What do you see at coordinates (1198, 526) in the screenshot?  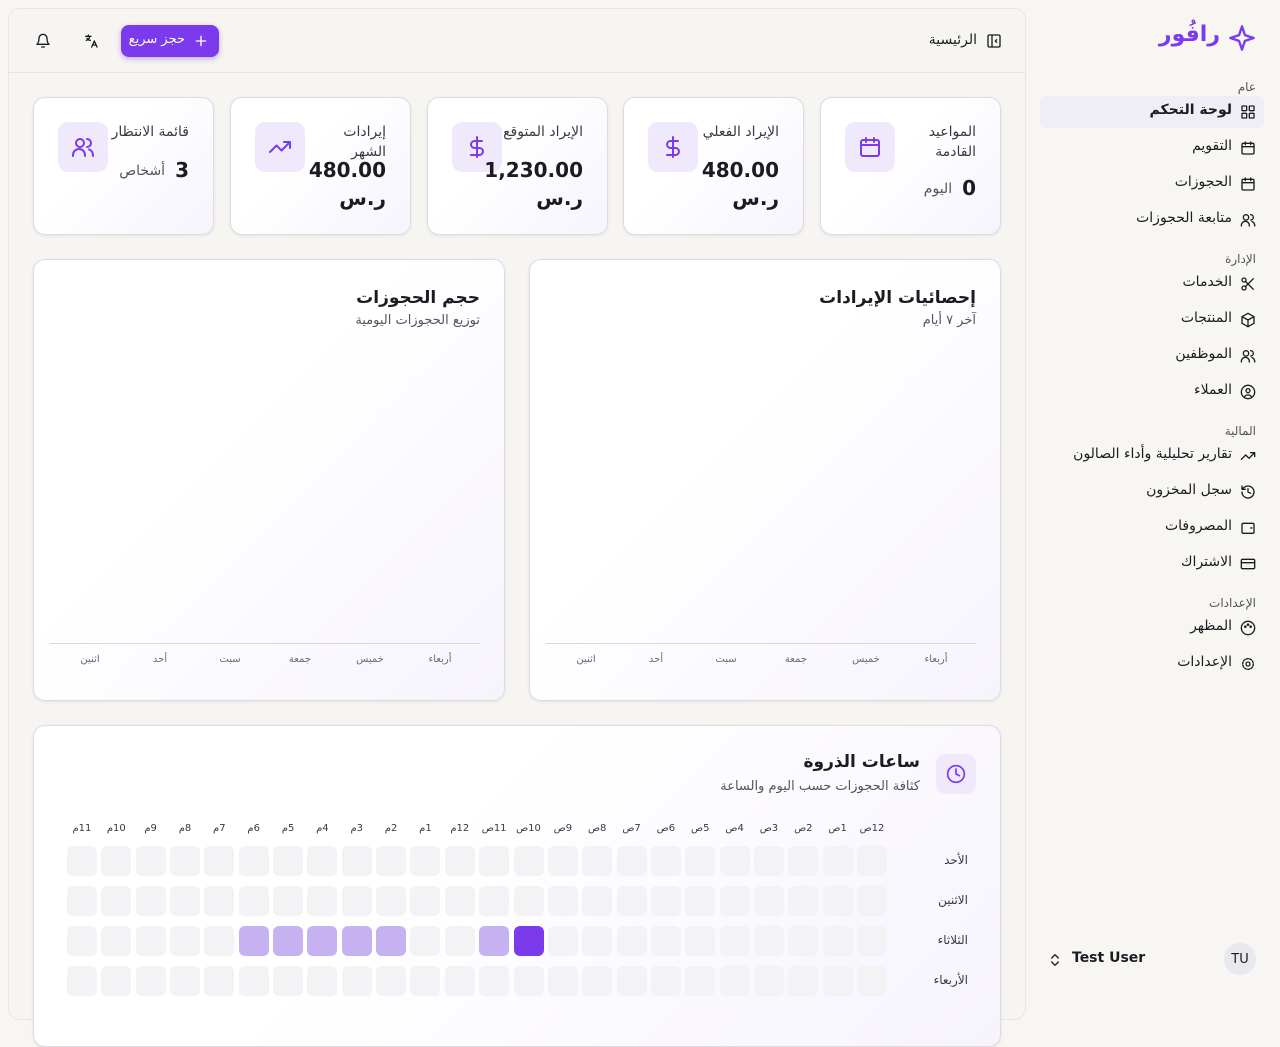 I see `nav-item: المصروفات` at bounding box center [1198, 526].